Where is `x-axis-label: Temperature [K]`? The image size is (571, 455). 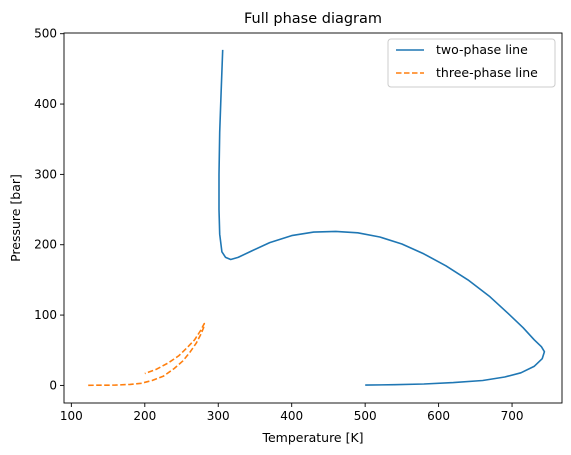 x-axis-label: Temperature [K] is located at coordinates (312, 437).